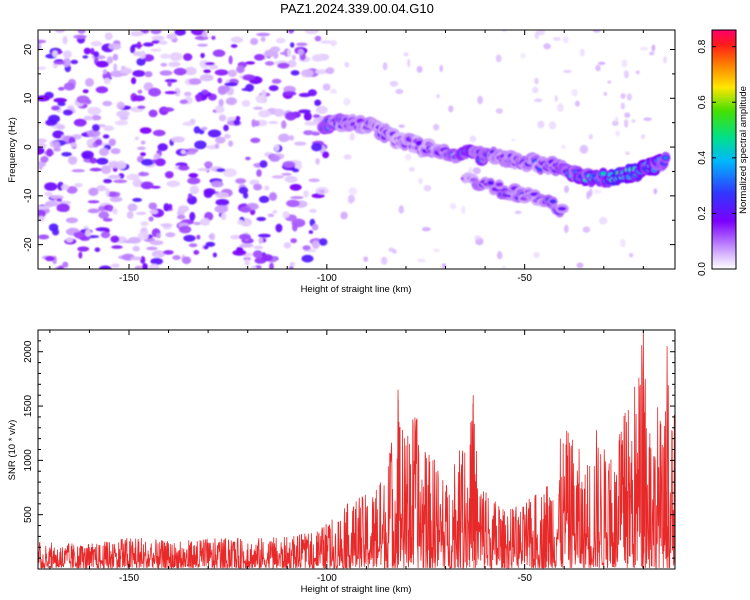 The height and width of the screenshot is (600, 750). What do you see at coordinates (327, 578) in the screenshot?
I see `x-tick-label: -100` at bounding box center [327, 578].